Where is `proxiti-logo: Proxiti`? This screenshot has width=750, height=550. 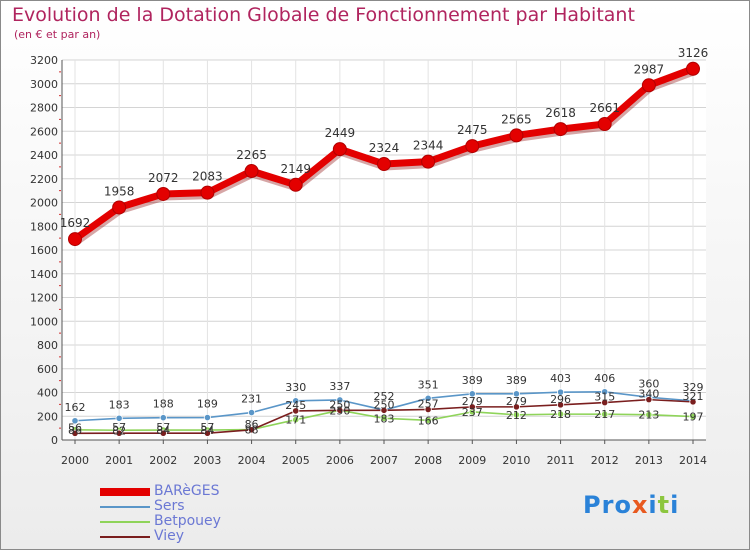
proxiti-logo: Proxiti is located at coordinates (631, 505).